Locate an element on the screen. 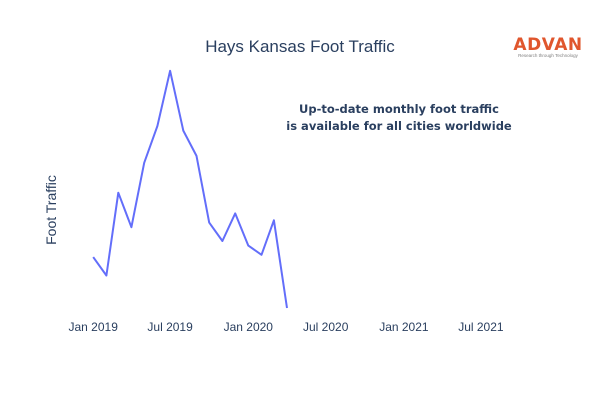  x-tick-label: Jan 2019 is located at coordinates (94, 327).